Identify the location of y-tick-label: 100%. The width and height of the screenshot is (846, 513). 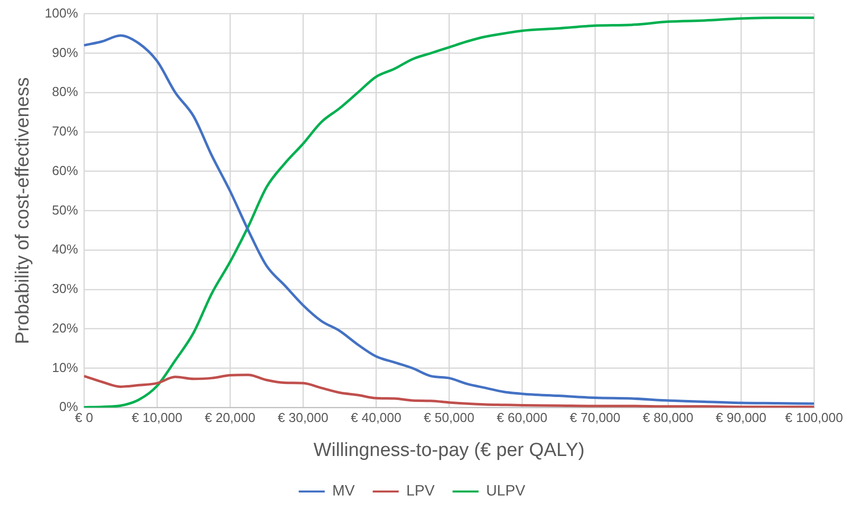
(61, 12).